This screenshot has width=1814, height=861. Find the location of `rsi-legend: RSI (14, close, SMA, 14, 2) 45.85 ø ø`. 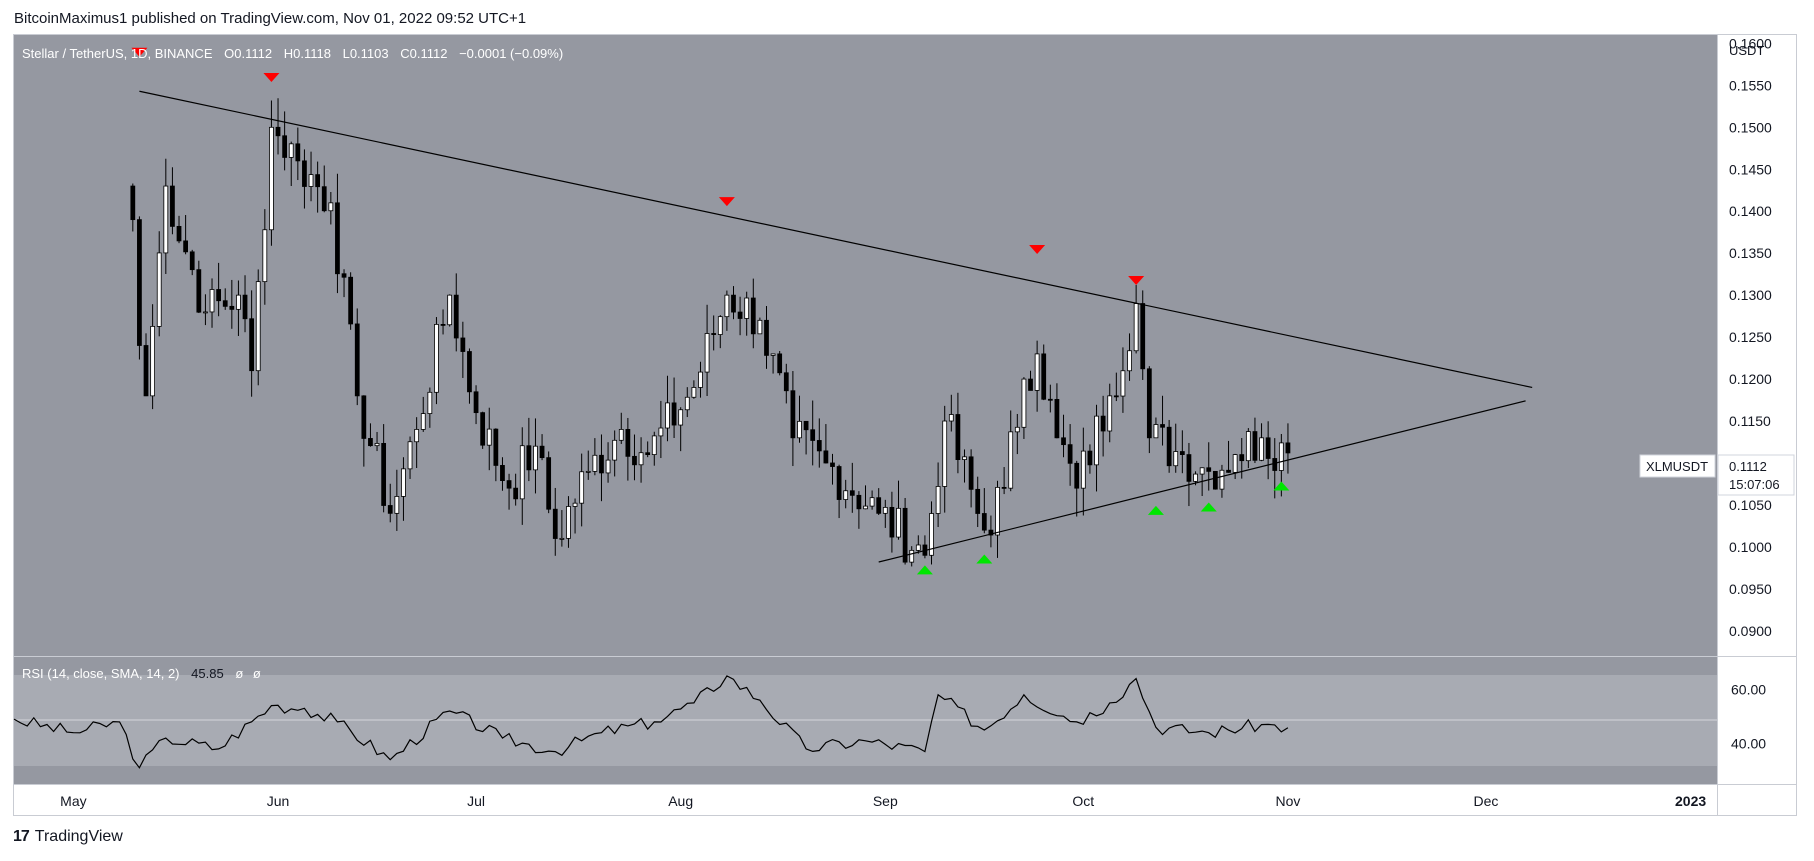

rsi-legend: RSI (14, close, SMA, 14, 2) 45.85 ø ø is located at coordinates (141, 673).